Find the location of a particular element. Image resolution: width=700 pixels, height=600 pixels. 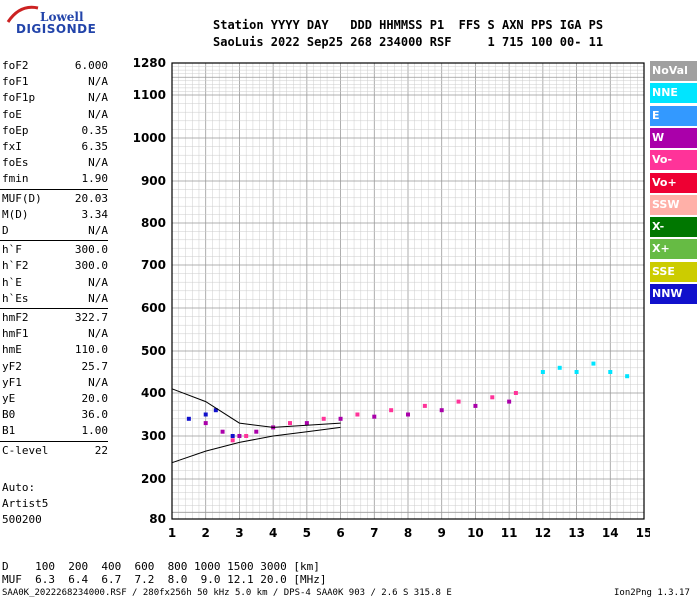

param-name: yF1 is located at coordinates (12, 382).